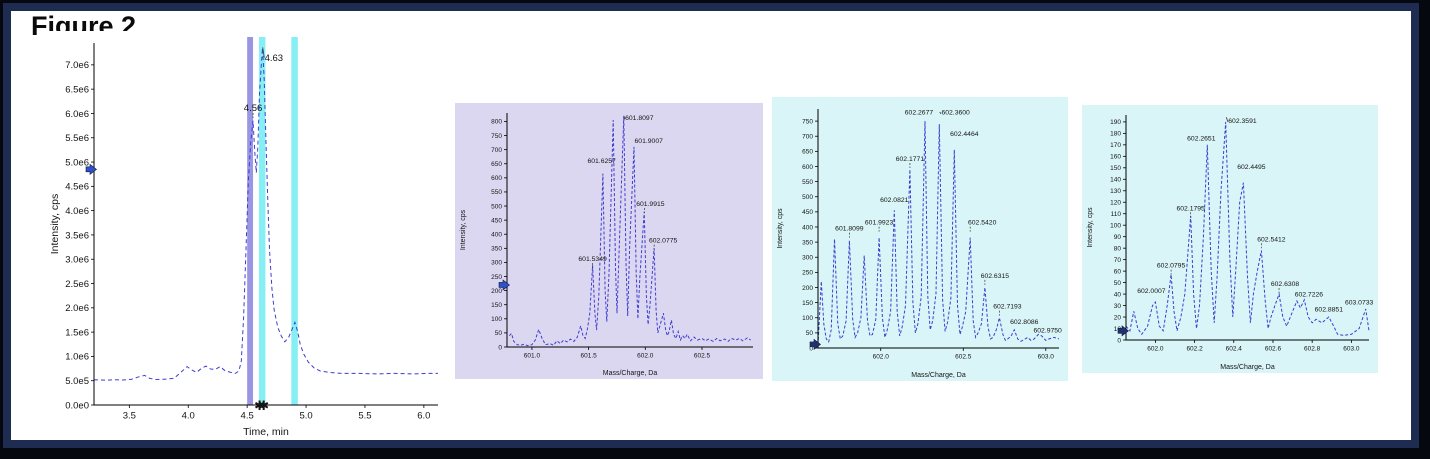 The height and width of the screenshot is (459, 1430). Describe the element at coordinates (1118, 271) in the screenshot. I see `y-tick-label: 60` at that location.